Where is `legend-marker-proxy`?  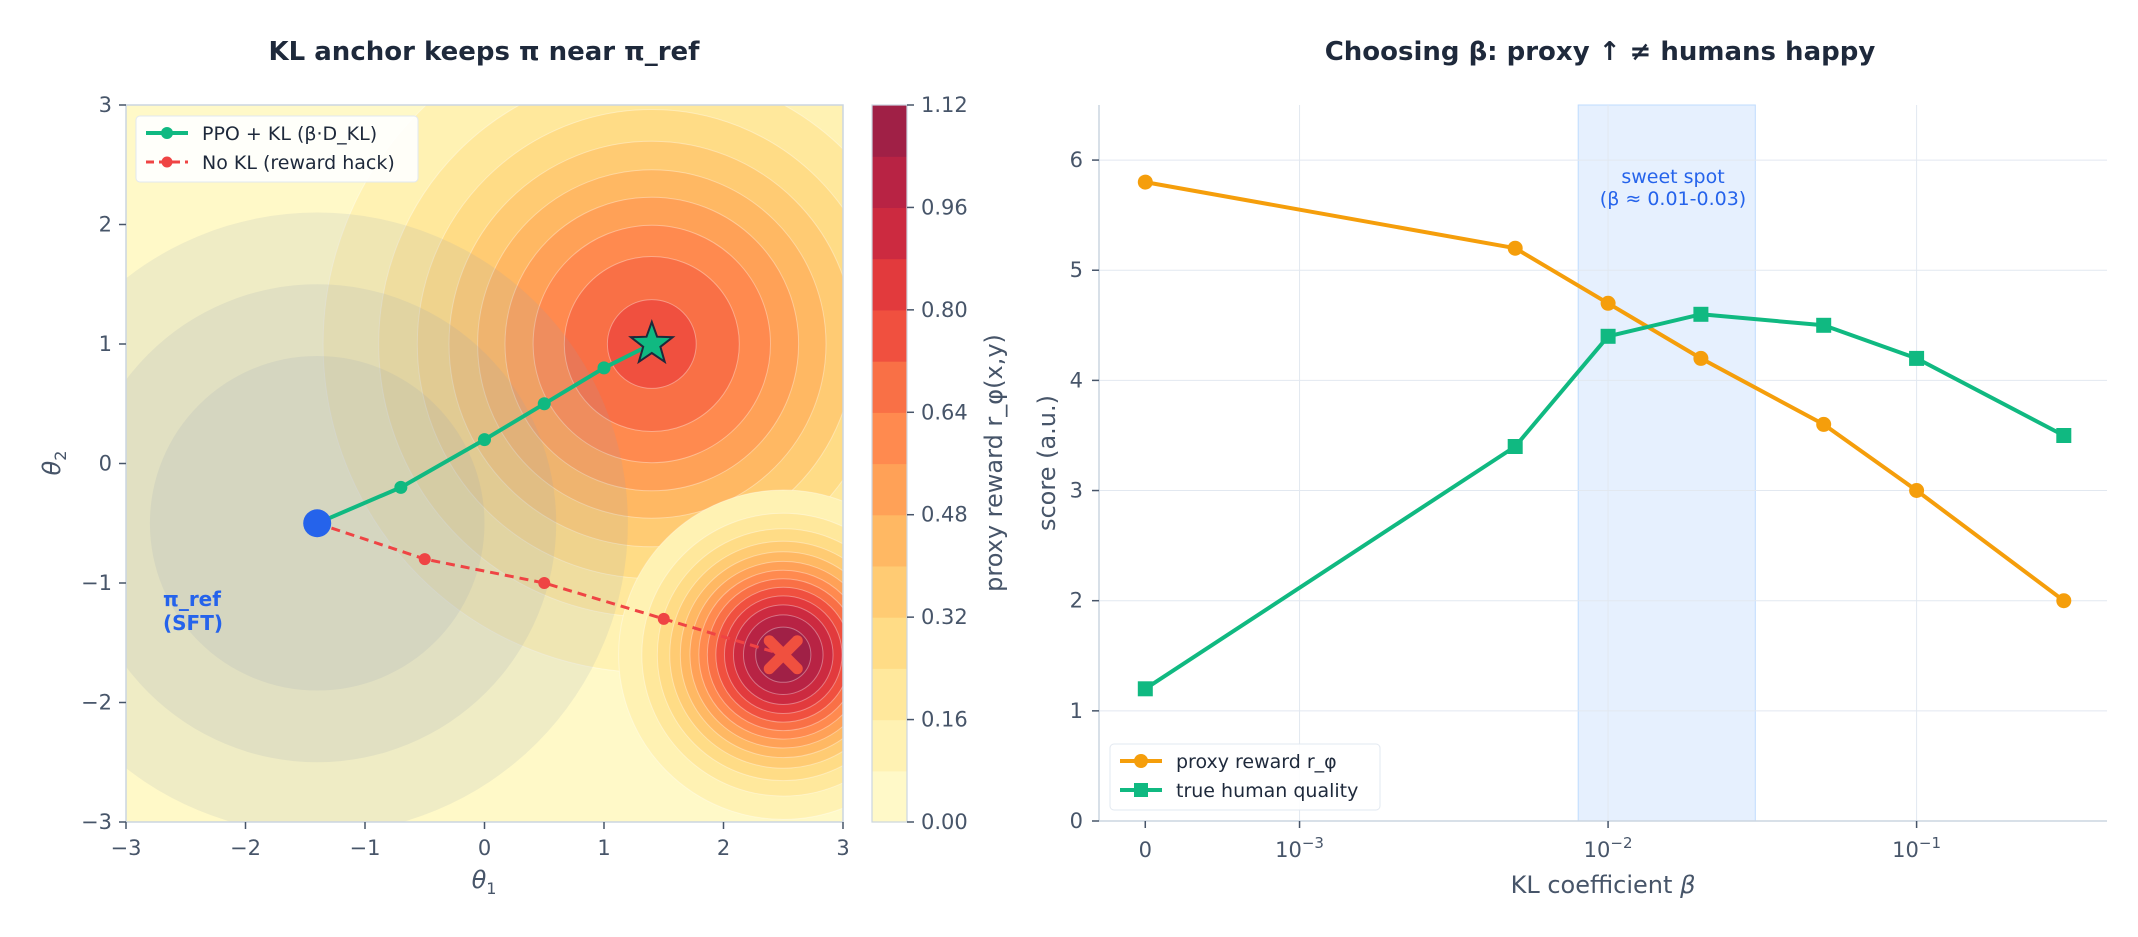
legend-marker-proxy is located at coordinates (1141, 761).